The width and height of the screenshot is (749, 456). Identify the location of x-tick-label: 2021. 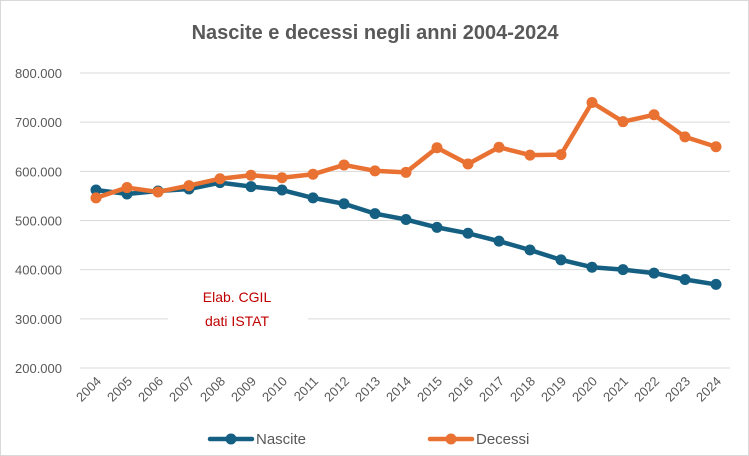
(615, 389).